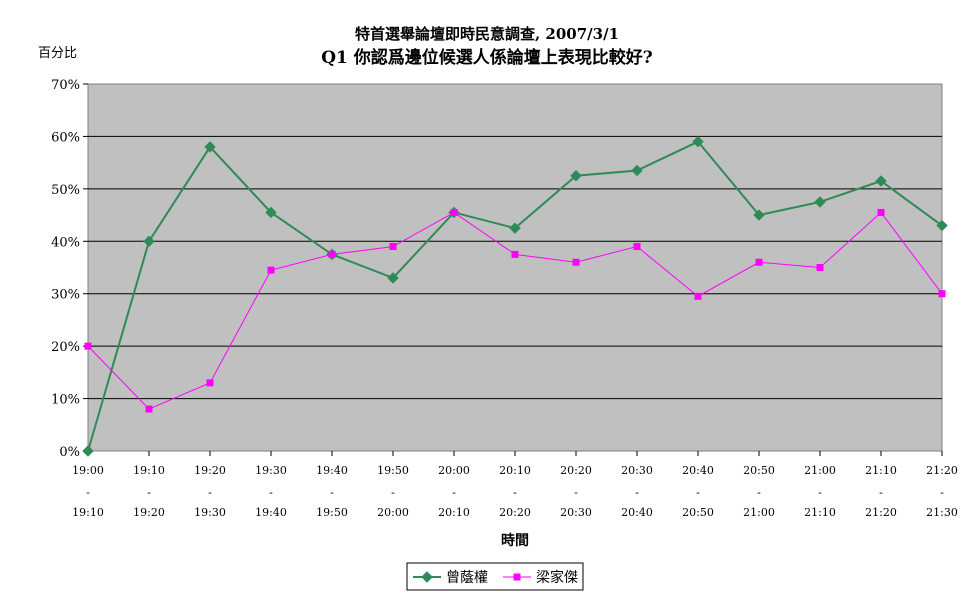 The height and width of the screenshot is (603, 974). Describe the element at coordinates (65, 295) in the screenshot. I see `y-tick-label: 30%` at that location.